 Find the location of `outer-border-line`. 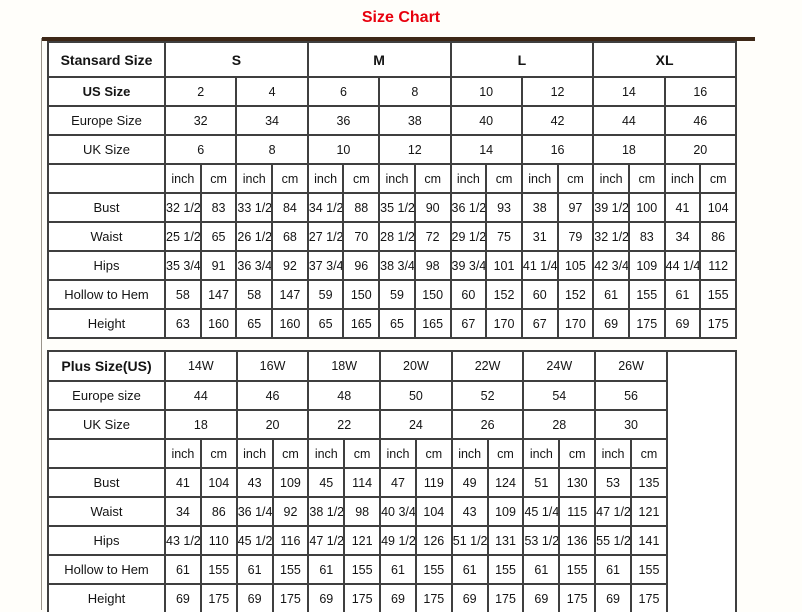

outer-border-line is located at coordinates (41, 324).